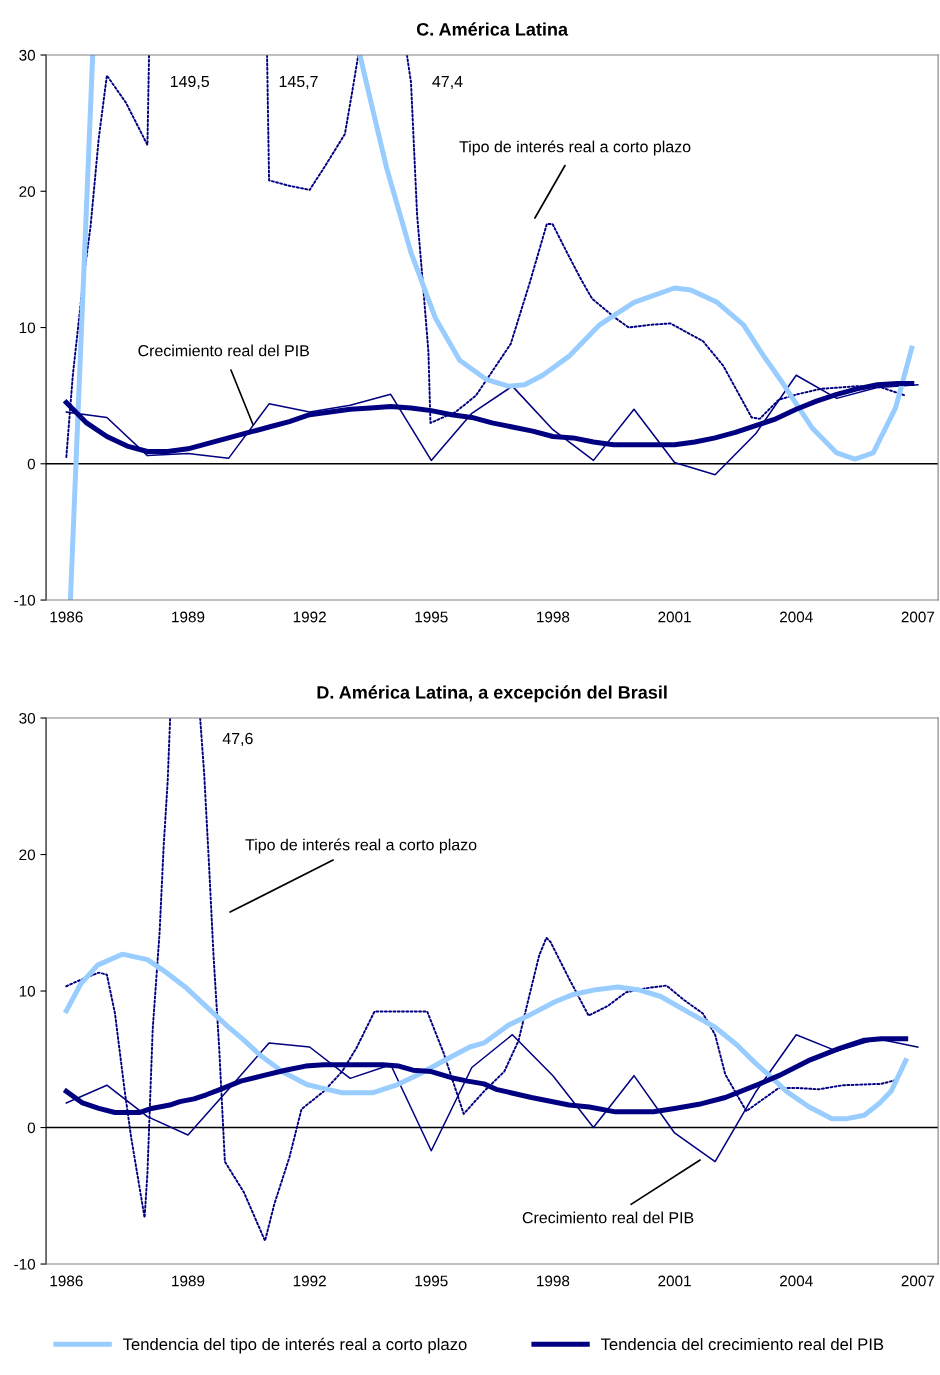 Image resolution: width=940 pixels, height=1375 pixels. I want to click on annotation: 145,7, so click(298, 82).